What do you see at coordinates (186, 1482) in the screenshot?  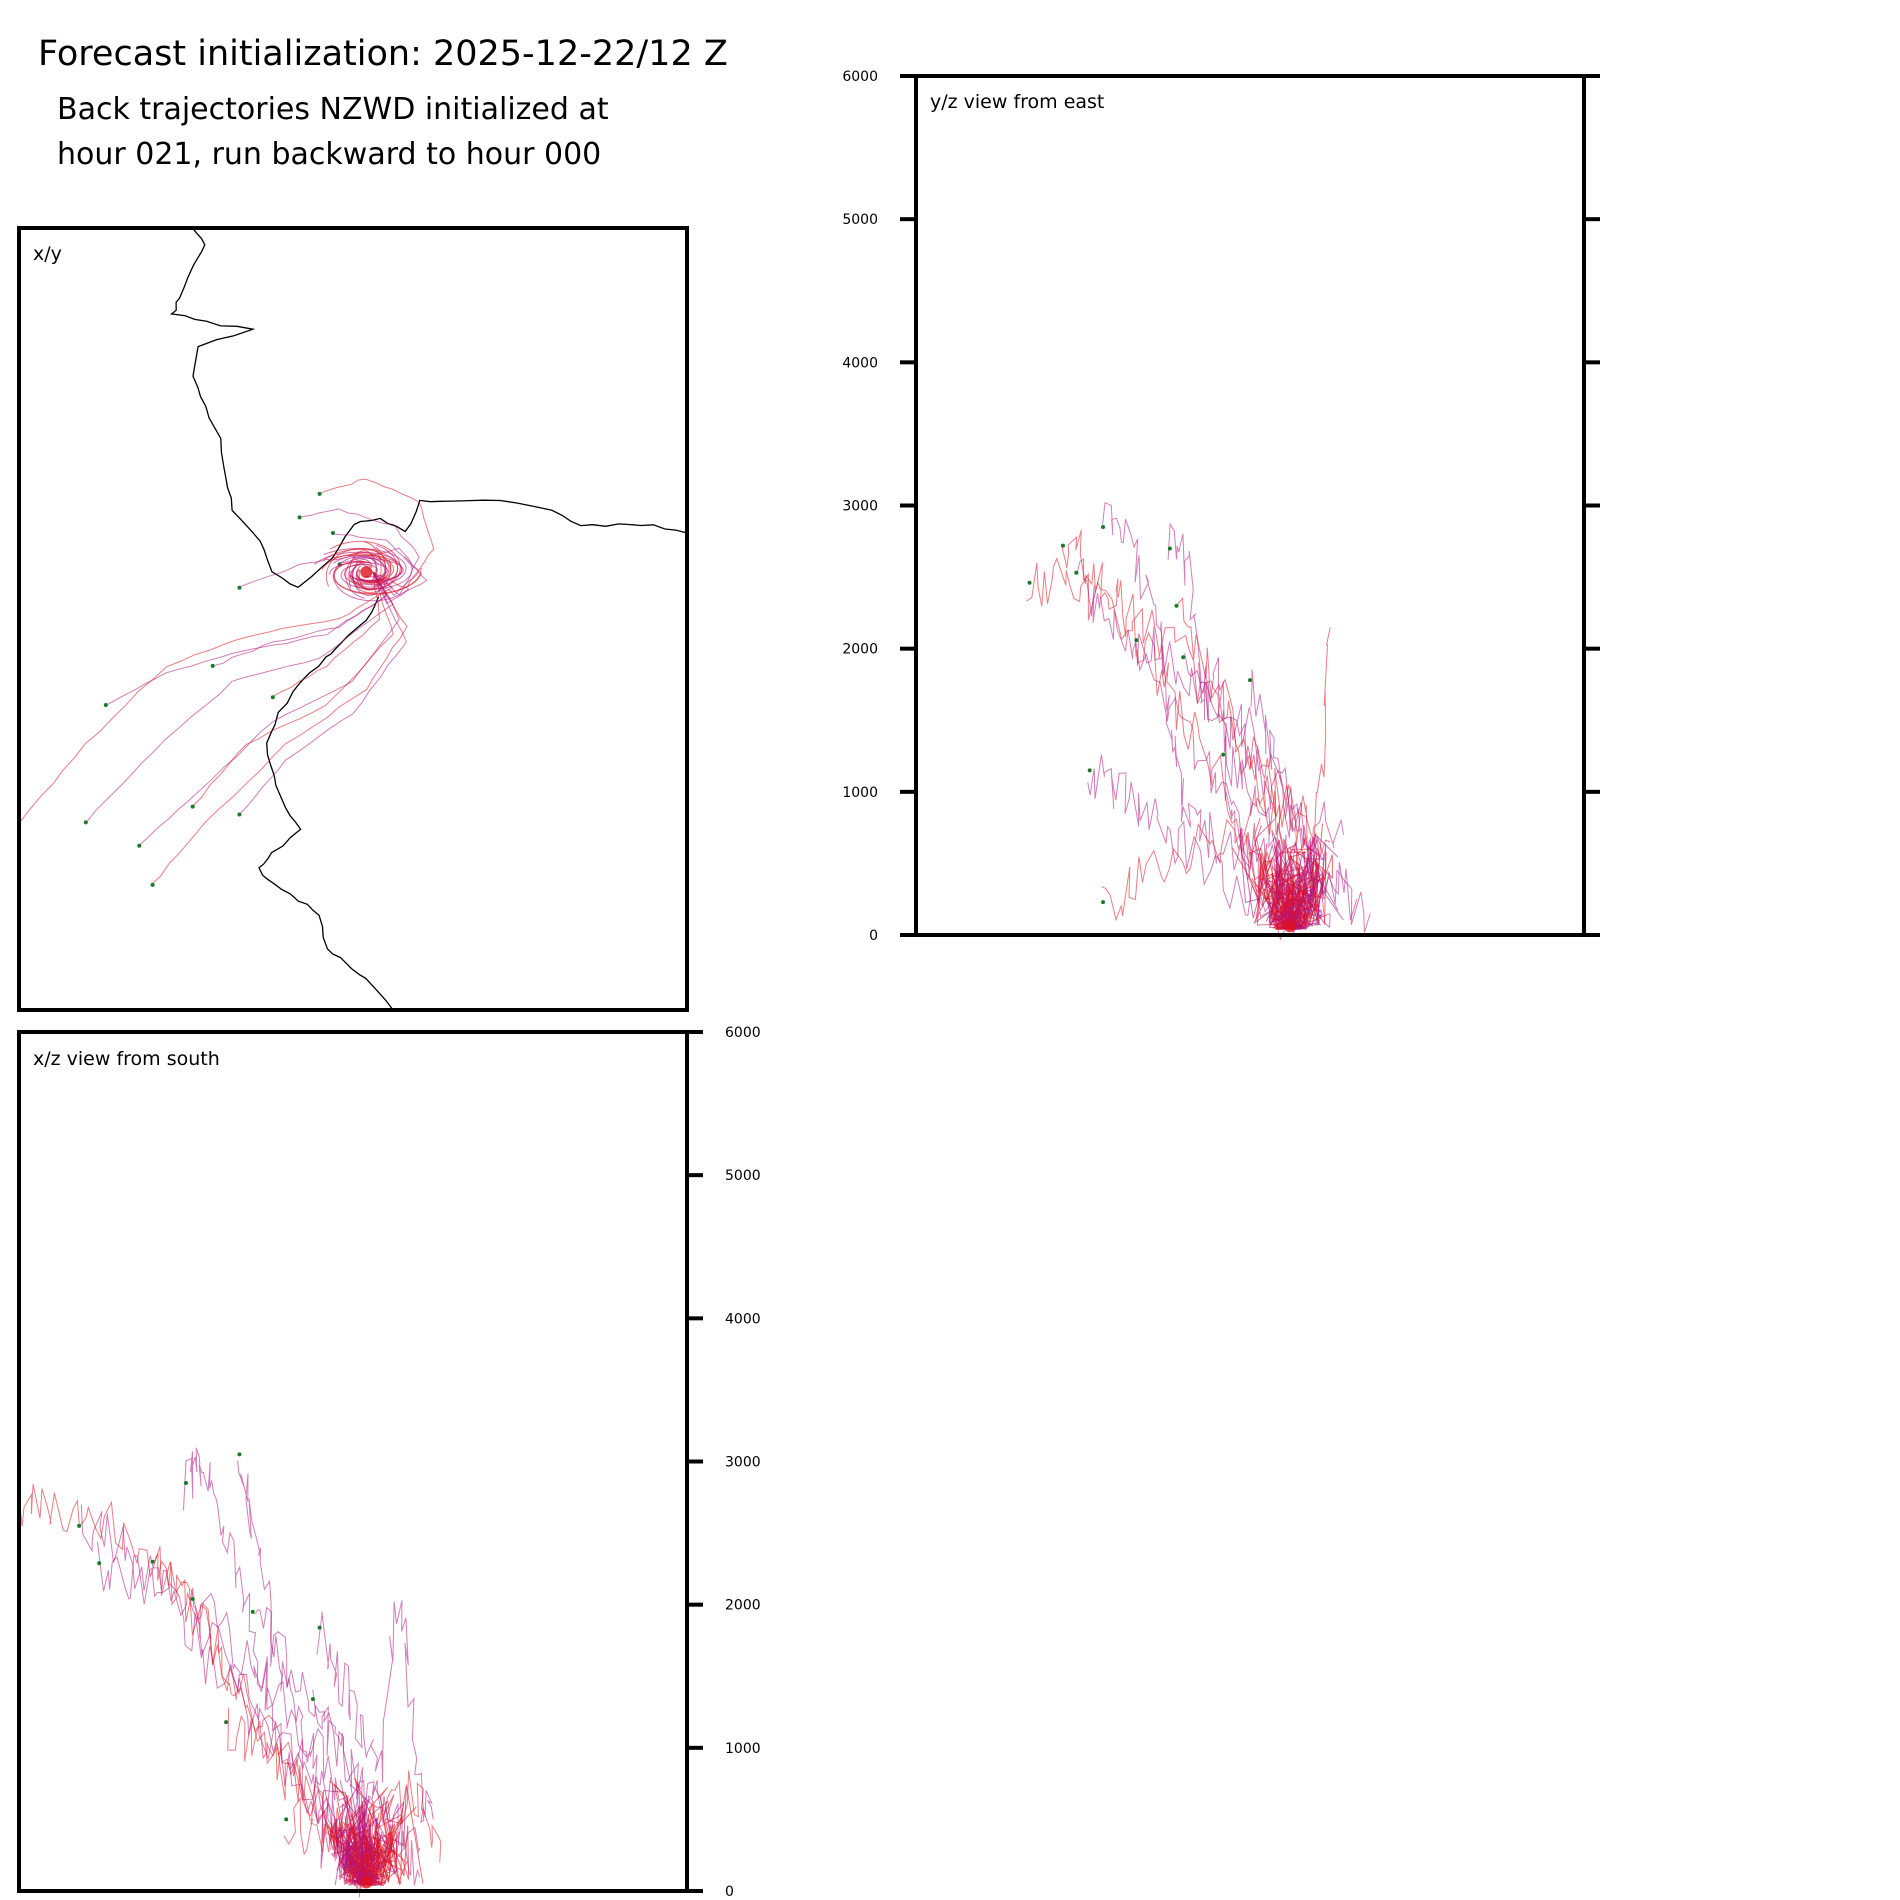 I see `xz-trajectory-5-start` at bounding box center [186, 1482].